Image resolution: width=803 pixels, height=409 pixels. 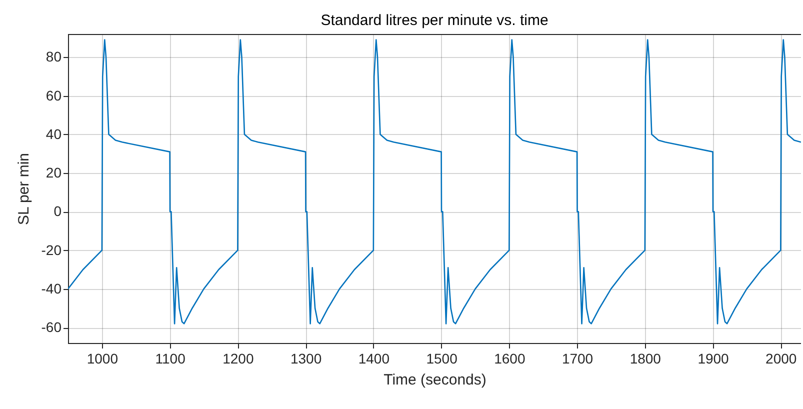 I want to click on y-tick-label: 40, so click(x=54, y=134).